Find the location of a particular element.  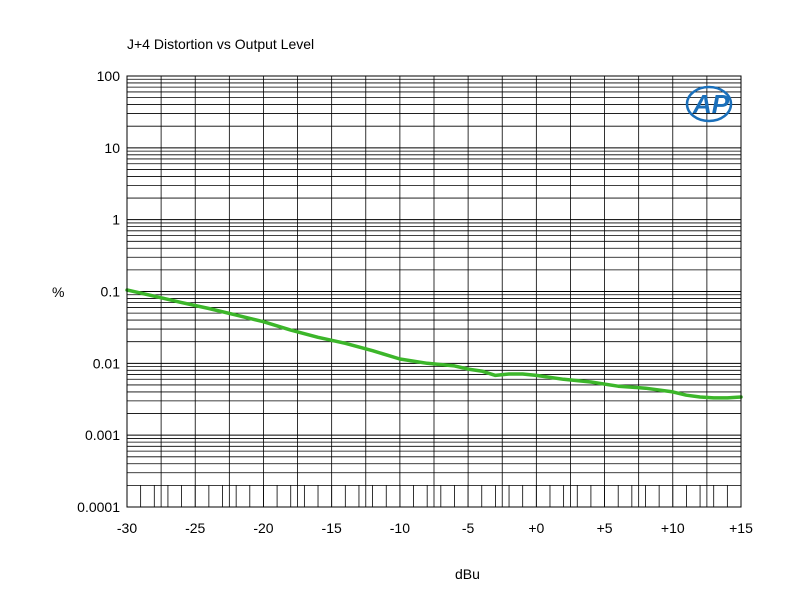

x-tick-label: -10 is located at coordinates (400, 528).